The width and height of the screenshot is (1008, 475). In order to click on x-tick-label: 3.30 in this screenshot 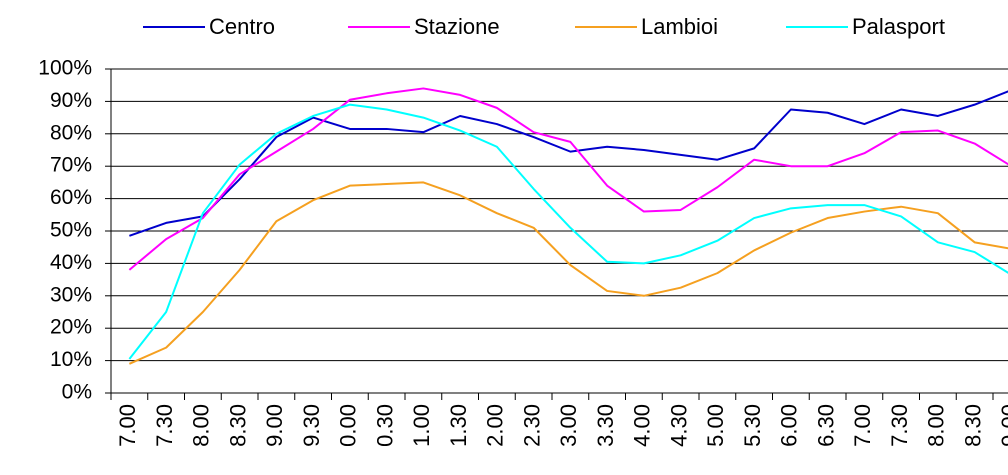, I will do `click(605, 425)`.